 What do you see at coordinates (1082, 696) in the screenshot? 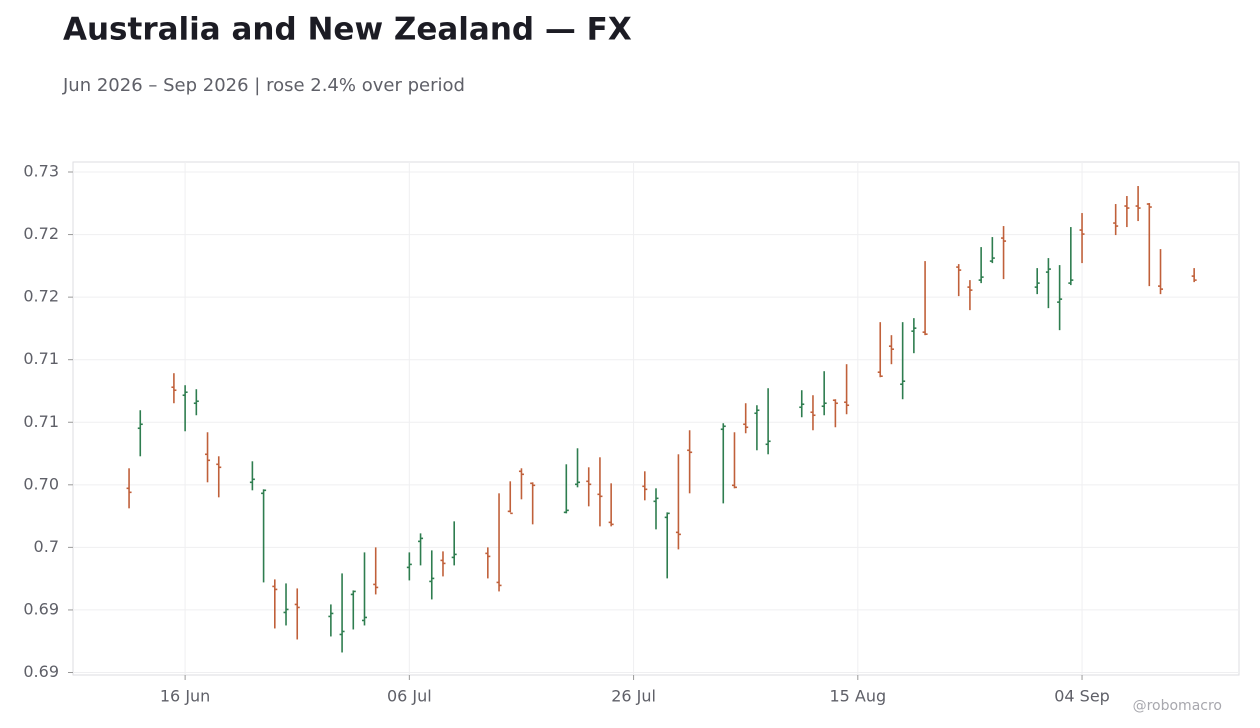
I see `x-tick-label: 04 Sep` at bounding box center [1082, 696].